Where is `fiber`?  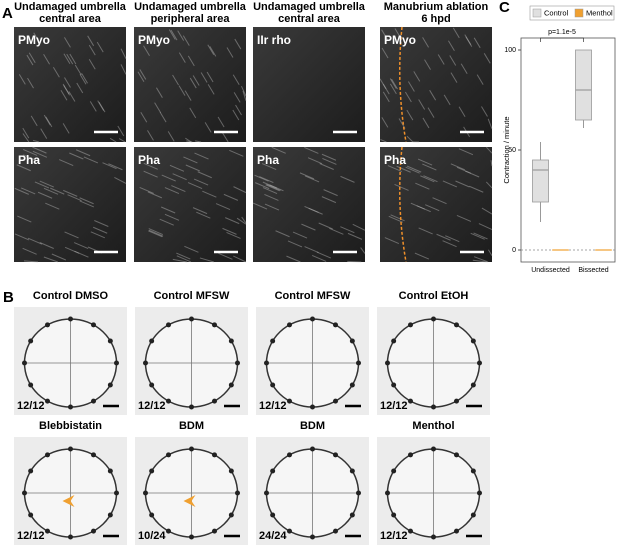 fiber is located at coordinates (354, 261).